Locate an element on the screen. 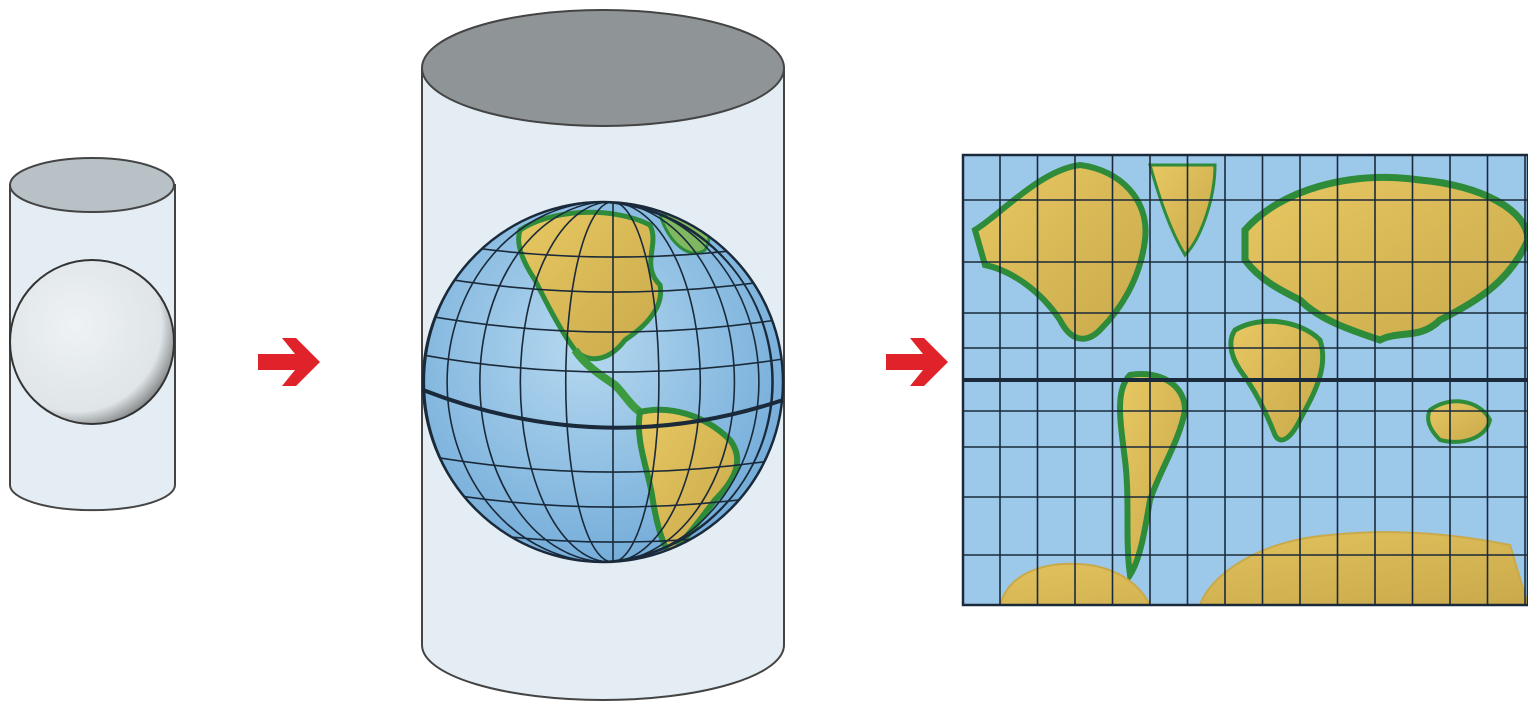  globe-outline is located at coordinates (603, 382).